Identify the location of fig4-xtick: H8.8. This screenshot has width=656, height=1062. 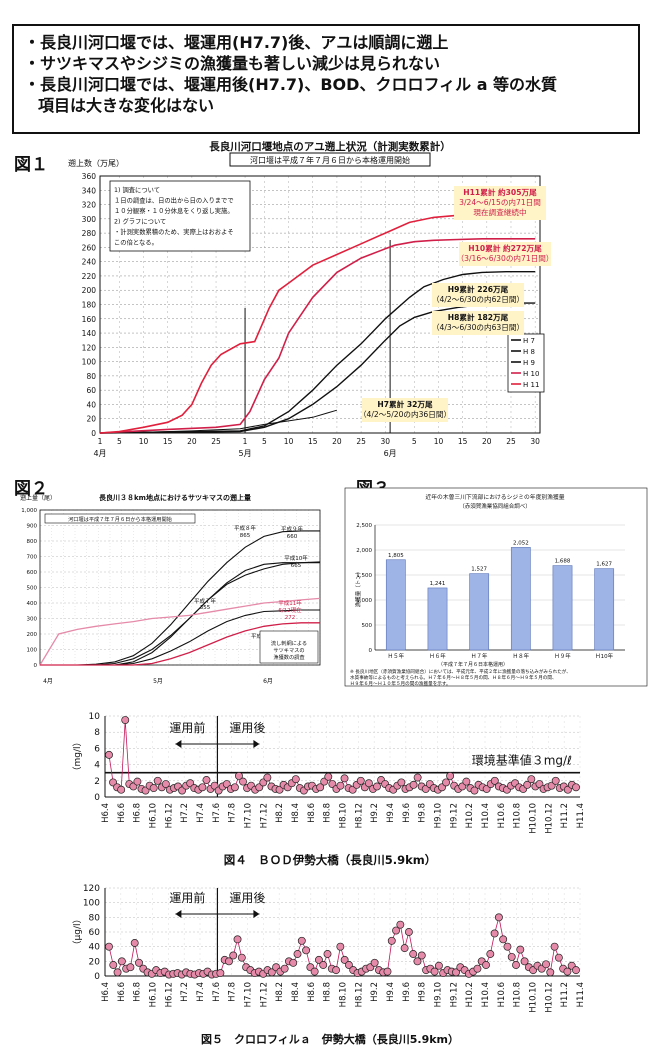
(328, 813).